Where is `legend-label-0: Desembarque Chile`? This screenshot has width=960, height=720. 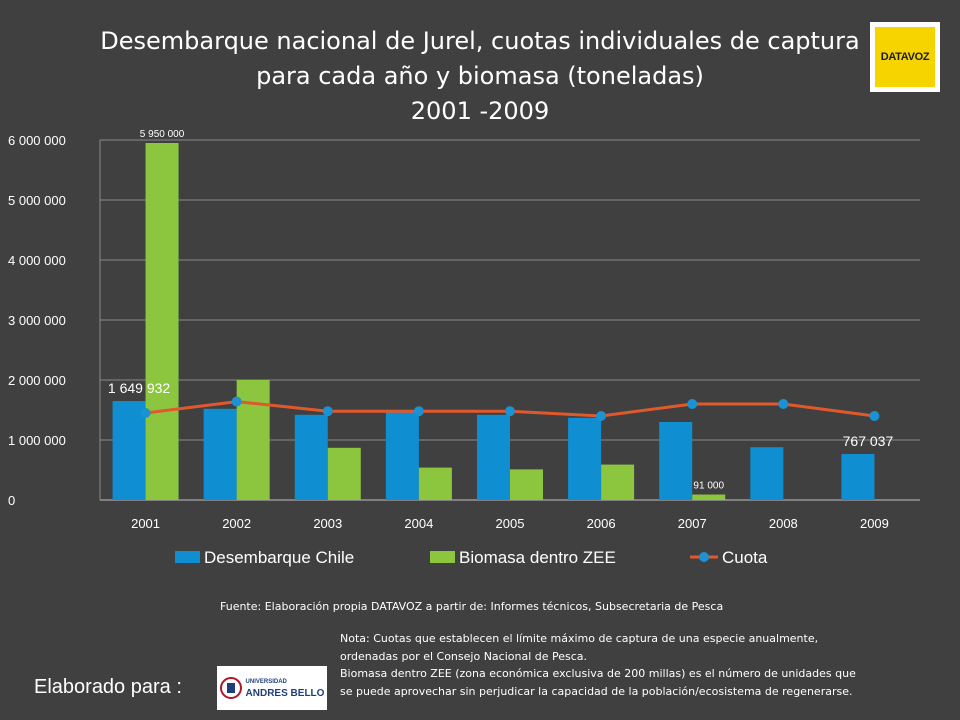 legend-label-0: Desembarque Chile is located at coordinates (279, 557).